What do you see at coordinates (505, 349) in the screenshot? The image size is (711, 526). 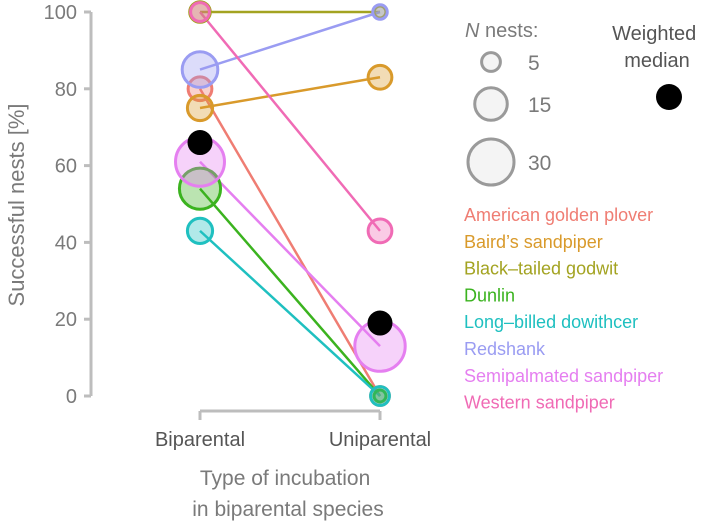 I see `legend-entry-redshank: Redshank` at bounding box center [505, 349].